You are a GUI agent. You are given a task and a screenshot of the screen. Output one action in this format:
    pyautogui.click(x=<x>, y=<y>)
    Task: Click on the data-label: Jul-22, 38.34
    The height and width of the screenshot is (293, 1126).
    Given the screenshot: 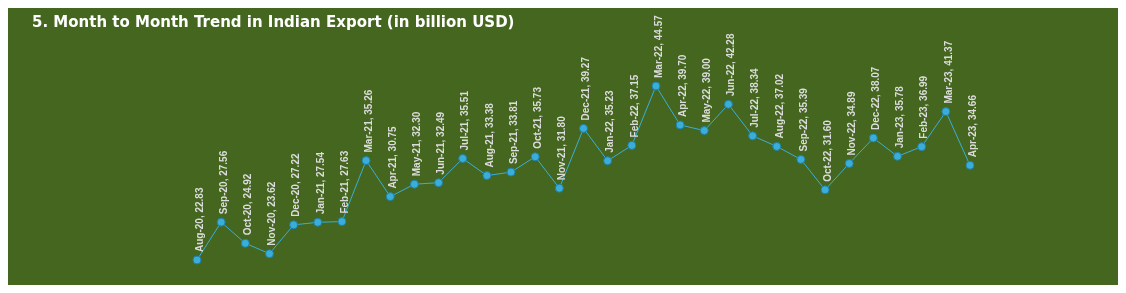 What is the action you would take?
    pyautogui.click(x=755, y=97)
    